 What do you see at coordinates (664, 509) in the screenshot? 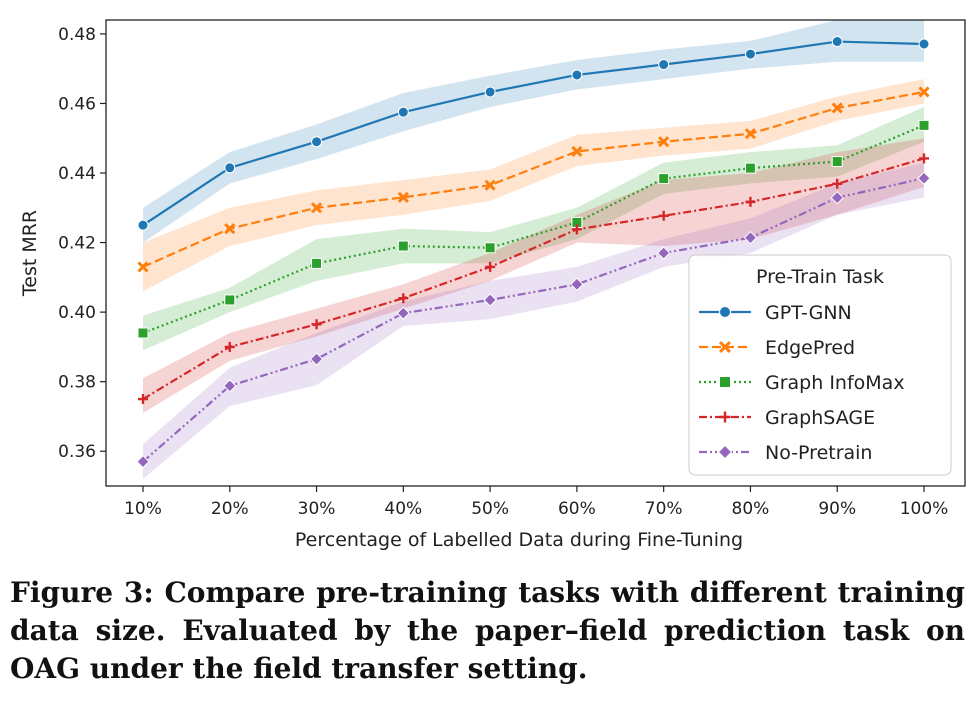
I see `x-tick-label: 70%` at bounding box center [664, 509].